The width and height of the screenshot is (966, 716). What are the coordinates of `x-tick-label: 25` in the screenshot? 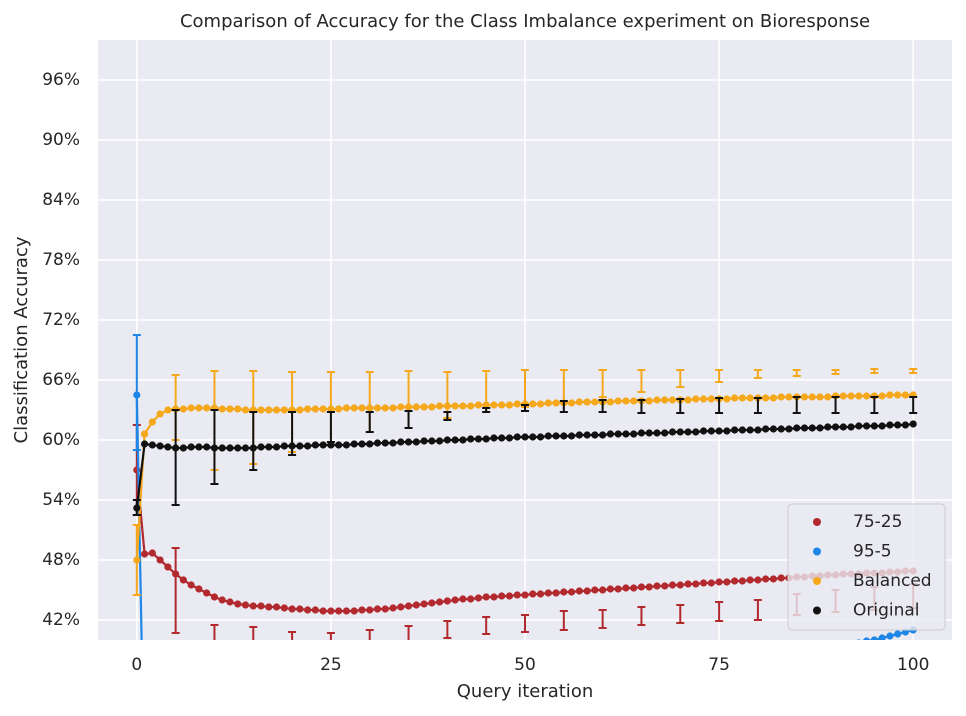 It's located at (331, 665).